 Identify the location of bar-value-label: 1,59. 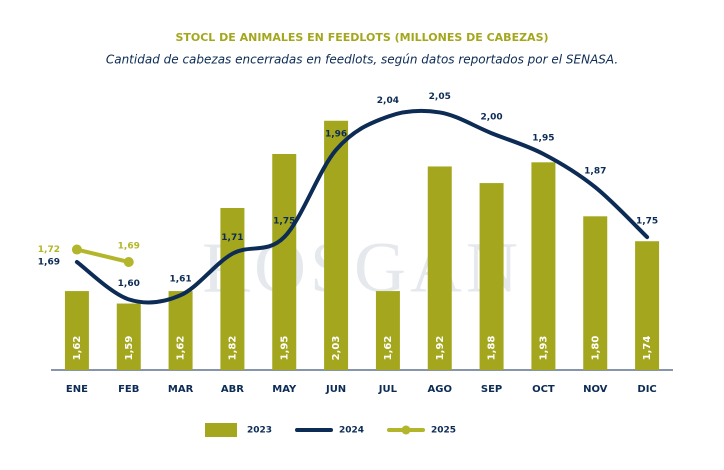
(129, 348).